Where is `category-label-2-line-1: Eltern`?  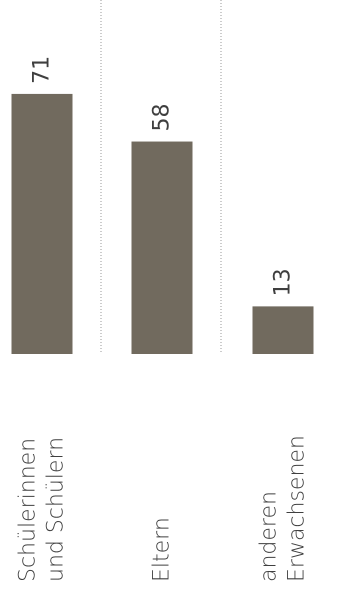
category-label-2-line-1: Eltern is located at coordinates (162, 549).